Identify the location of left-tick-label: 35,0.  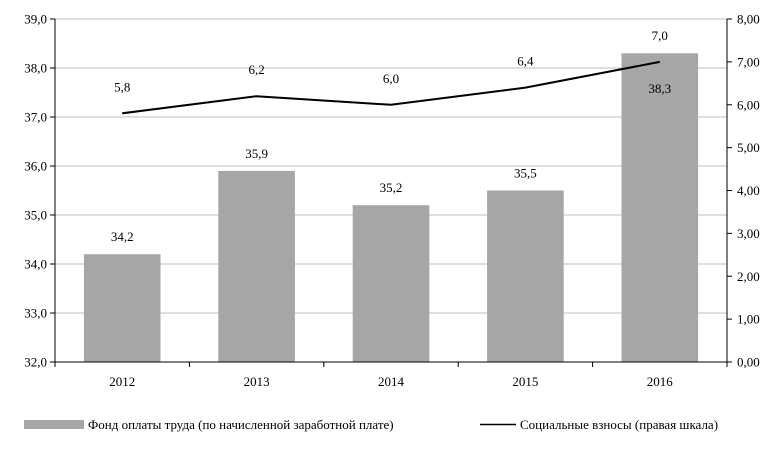
(35, 215).